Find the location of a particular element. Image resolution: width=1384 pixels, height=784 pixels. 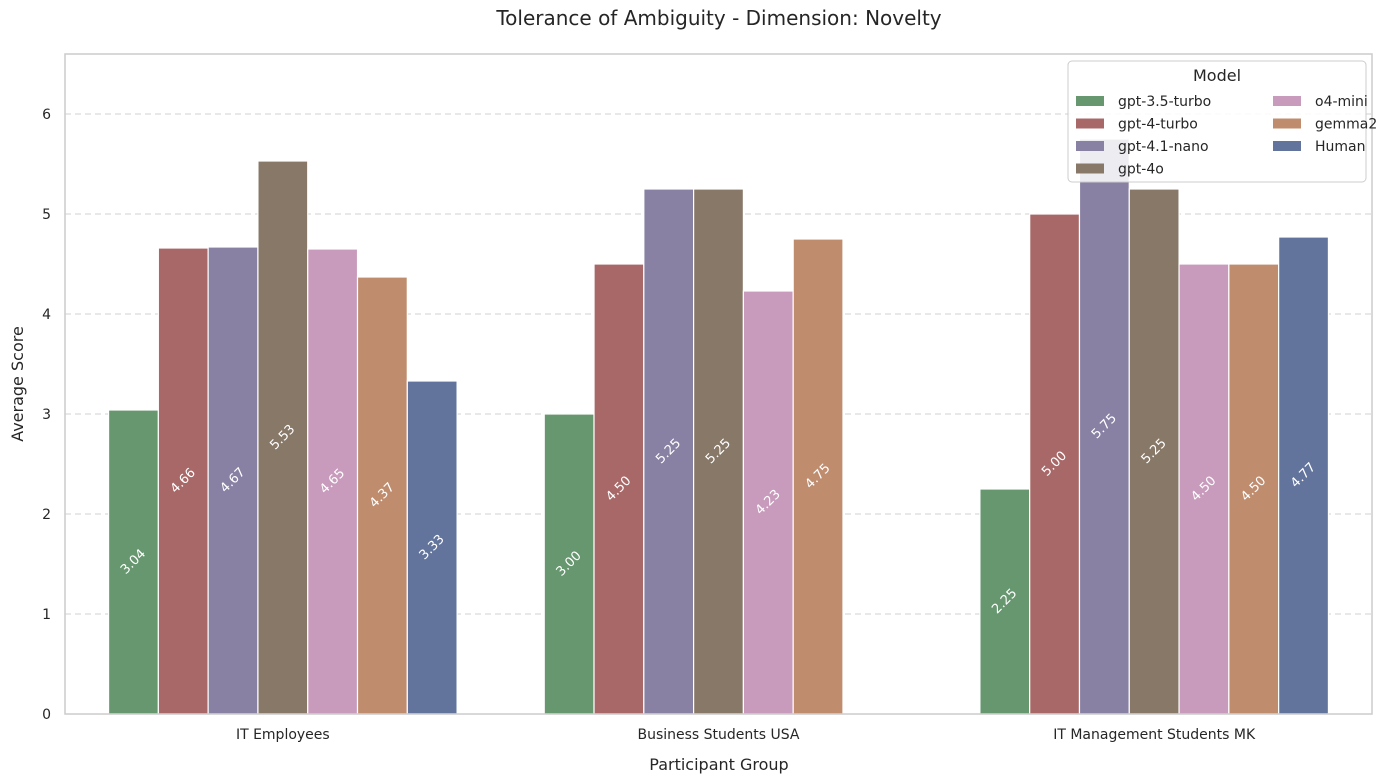

legend-label: gpt-4o is located at coordinates (1141, 170).